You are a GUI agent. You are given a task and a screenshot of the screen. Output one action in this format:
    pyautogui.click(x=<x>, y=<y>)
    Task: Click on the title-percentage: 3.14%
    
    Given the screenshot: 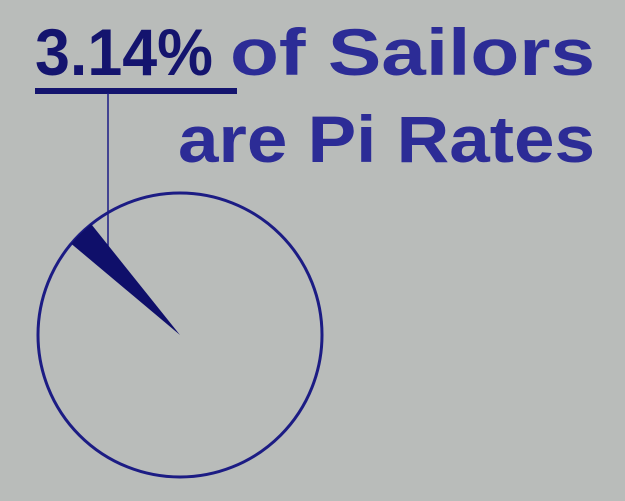 What is the action you would take?
    pyautogui.click(x=124, y=52)
    